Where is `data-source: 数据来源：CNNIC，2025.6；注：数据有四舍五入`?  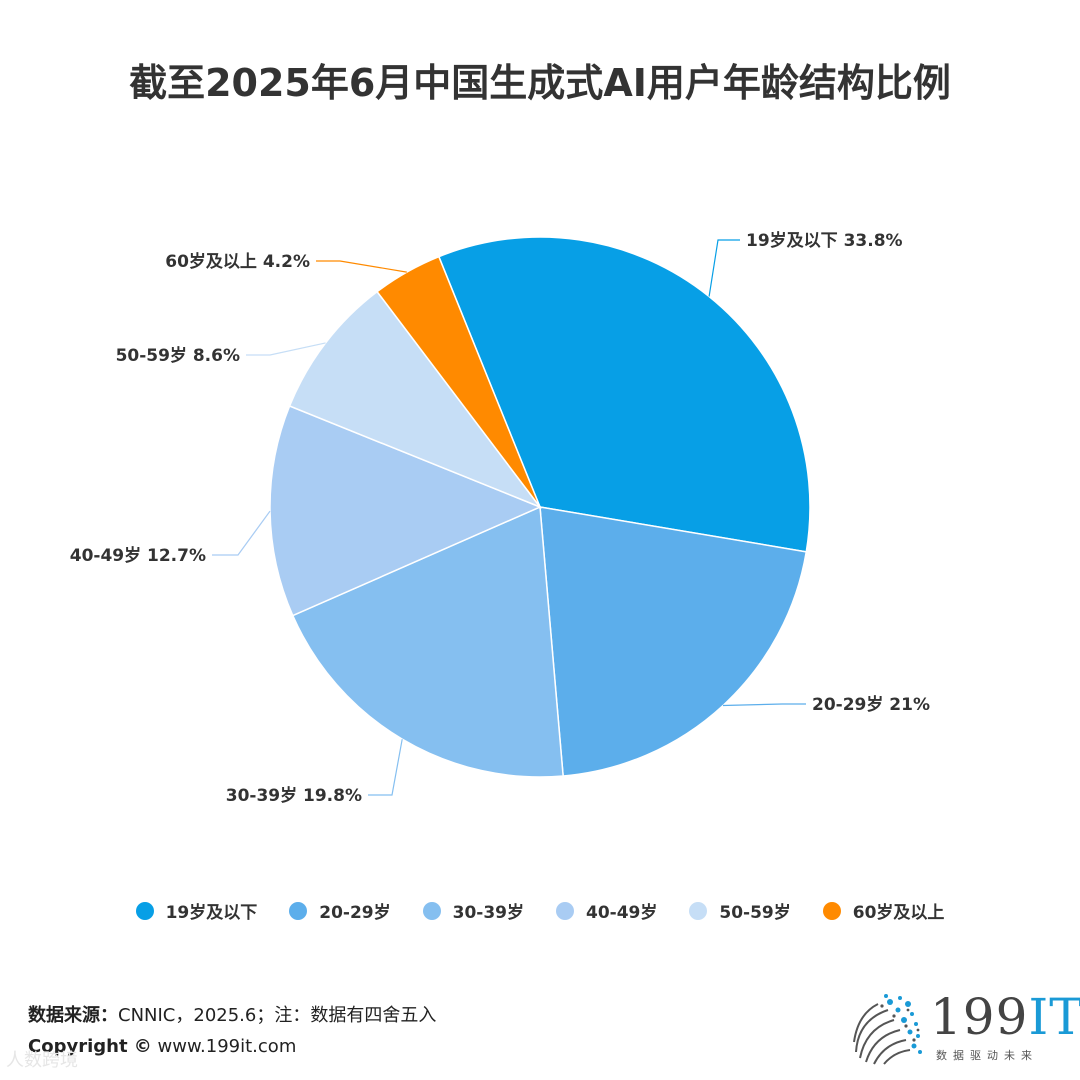 data-source: 数据来源：CNNIC，2025.6；注：数据有四舍五入 is located at coordinates (232, 1014).